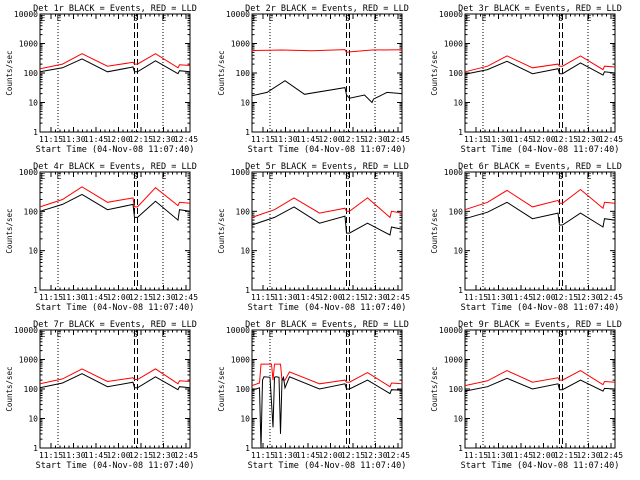  I want to click on panel-title: Det 4r BLACK = Events, RED = LLD, so click(115, 167).